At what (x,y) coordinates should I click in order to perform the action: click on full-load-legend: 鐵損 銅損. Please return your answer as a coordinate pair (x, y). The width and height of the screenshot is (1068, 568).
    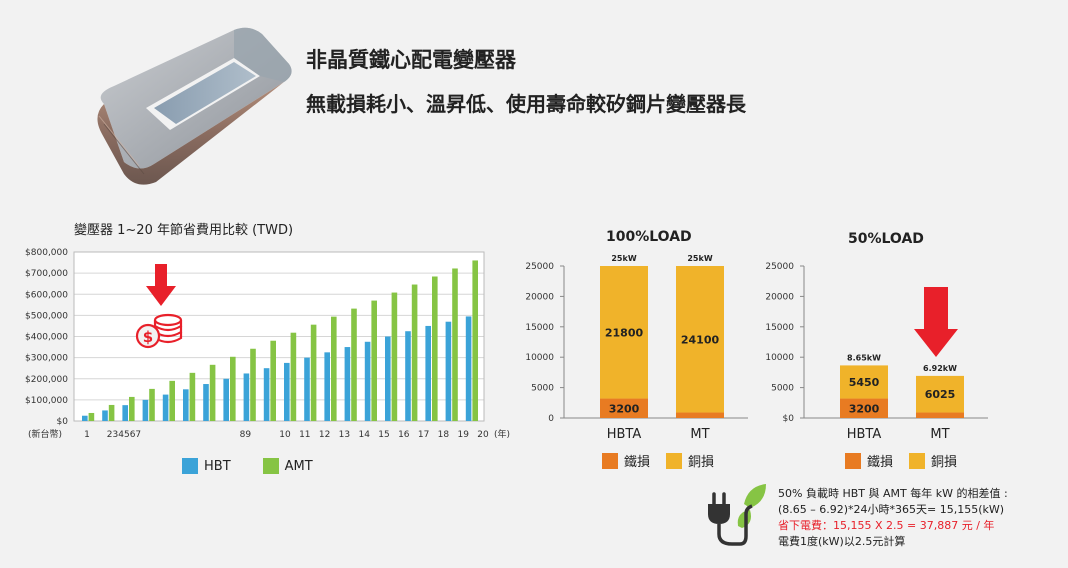
    Looking at the image, I should click on (658, 460).